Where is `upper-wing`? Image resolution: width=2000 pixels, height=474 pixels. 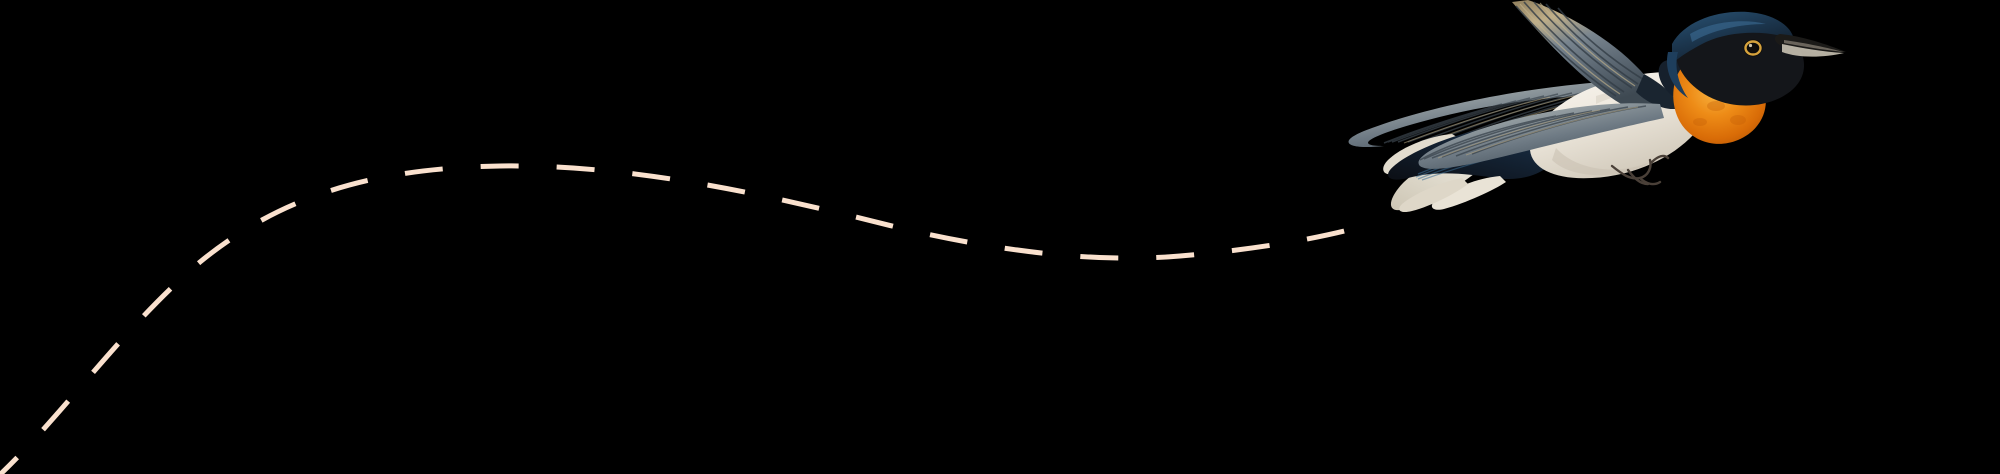
upper-wing is located at coordinates (1596, 57).